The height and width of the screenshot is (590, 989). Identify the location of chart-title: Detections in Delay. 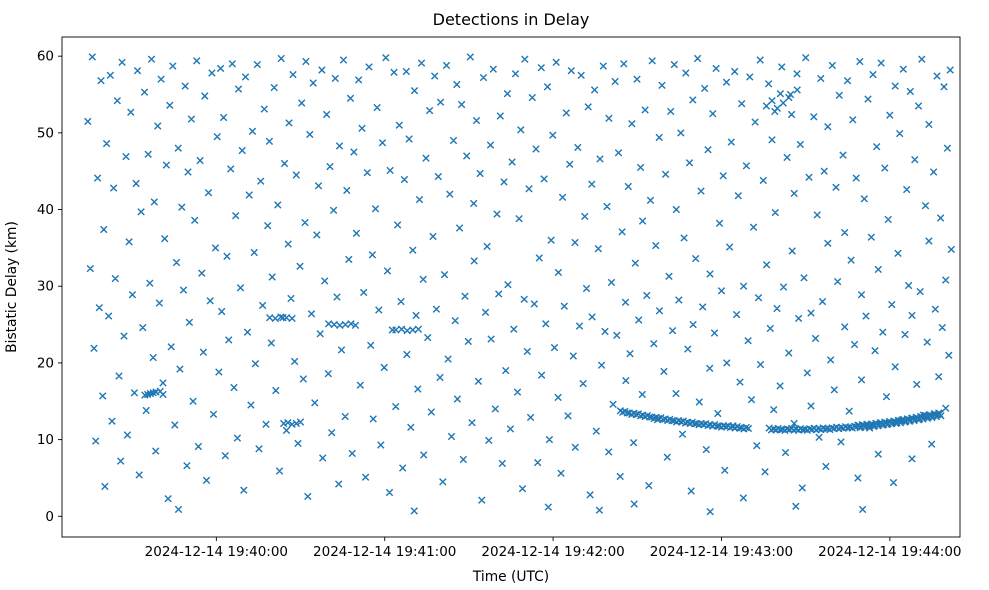
(511, 19).